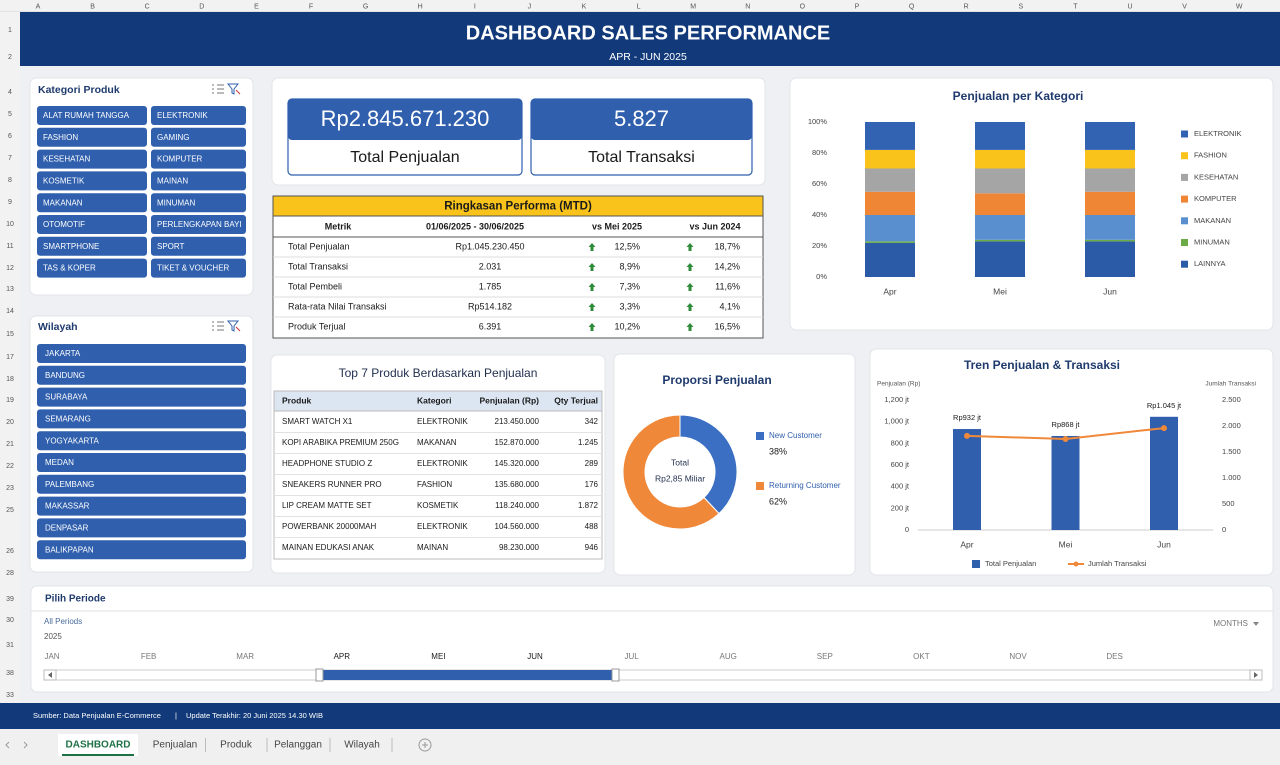  Describe the element at coordinates (172, 181) in the screenshot. I see `slicer-item: MAINAN` at that location.